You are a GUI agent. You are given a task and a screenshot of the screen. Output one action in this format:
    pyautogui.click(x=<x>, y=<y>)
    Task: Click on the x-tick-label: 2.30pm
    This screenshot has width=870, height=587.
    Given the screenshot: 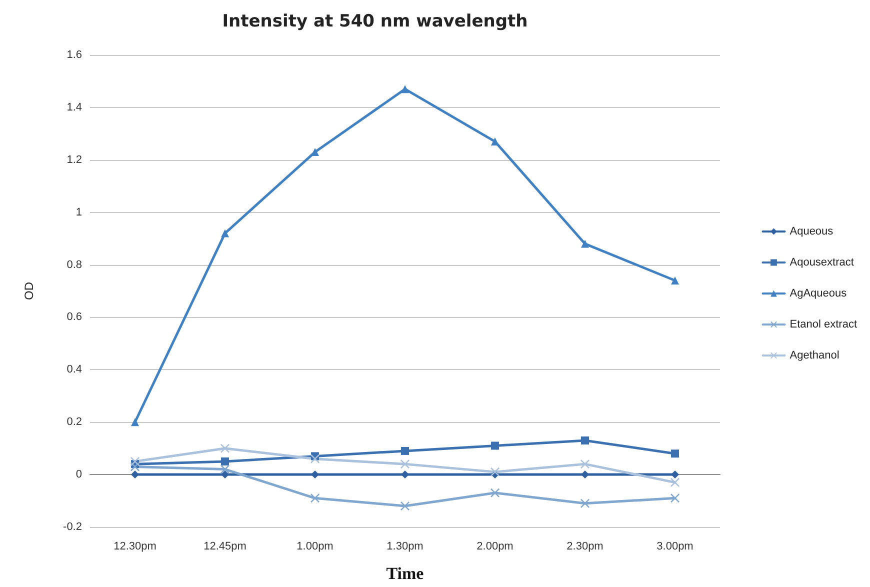 What is the action you would take?
    pyautogui.click(x=585, y=546)
    